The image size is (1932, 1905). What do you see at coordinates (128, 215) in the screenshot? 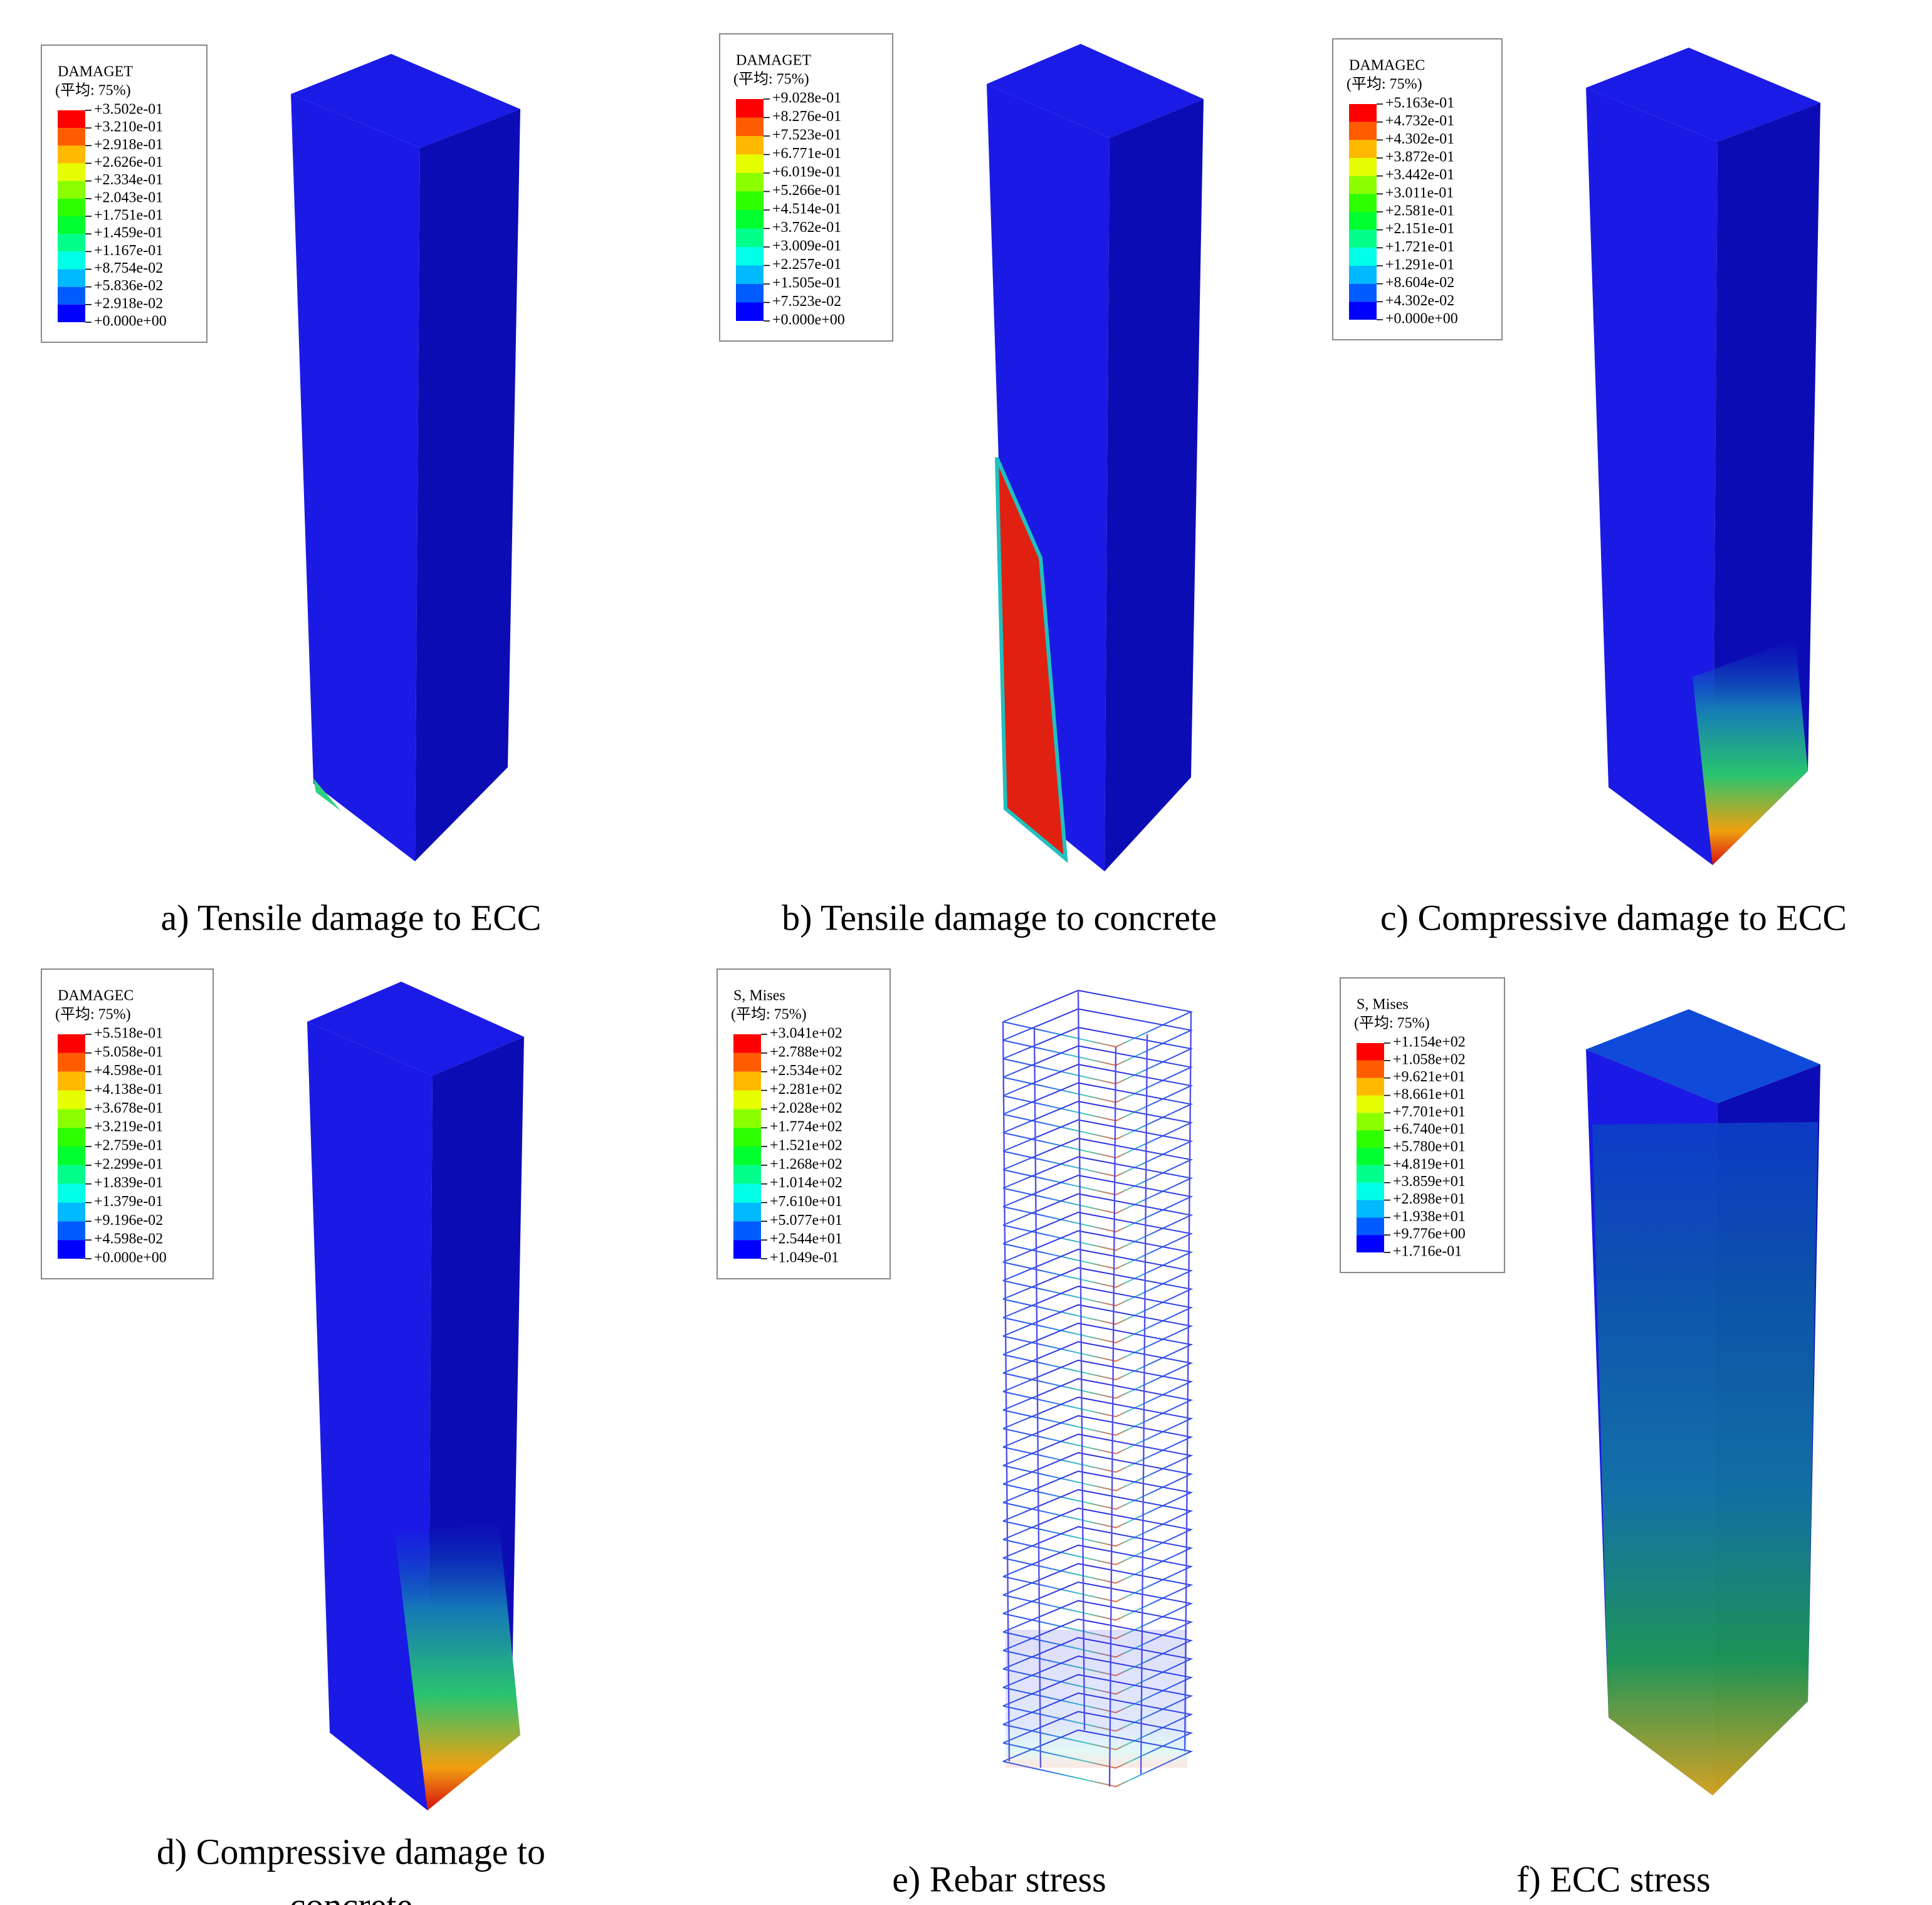
I see `legend-label: +1.751e-01` at bounding box center [128, 215].